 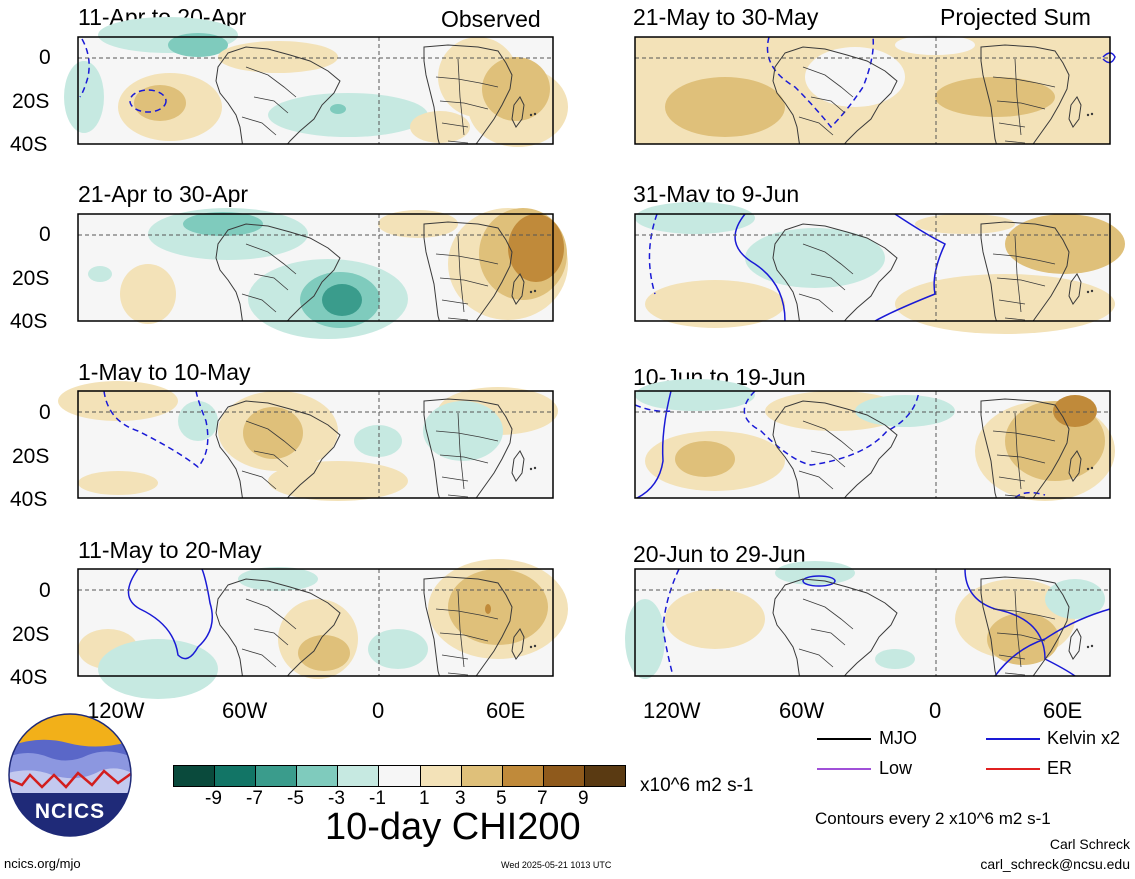 What do you see at coordinates (163, 194) in the screenshot?
I see `panel-left-2-title: 21-Apr to 30-Apr` at bounding box center [163, 194].